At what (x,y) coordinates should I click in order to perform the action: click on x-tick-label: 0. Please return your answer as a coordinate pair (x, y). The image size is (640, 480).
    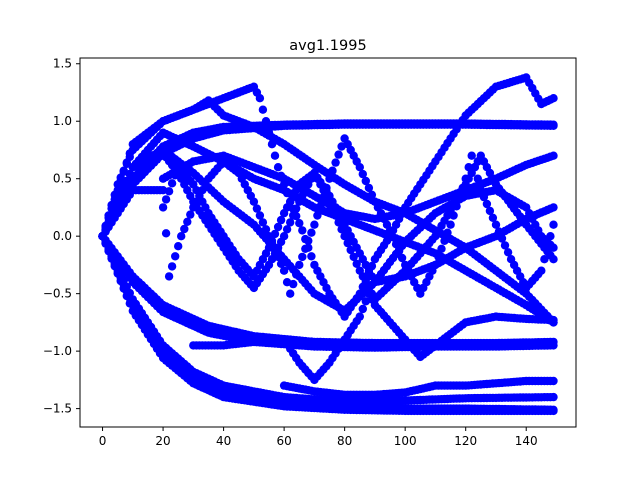
    Looking at the image, I should click on (103, 441).